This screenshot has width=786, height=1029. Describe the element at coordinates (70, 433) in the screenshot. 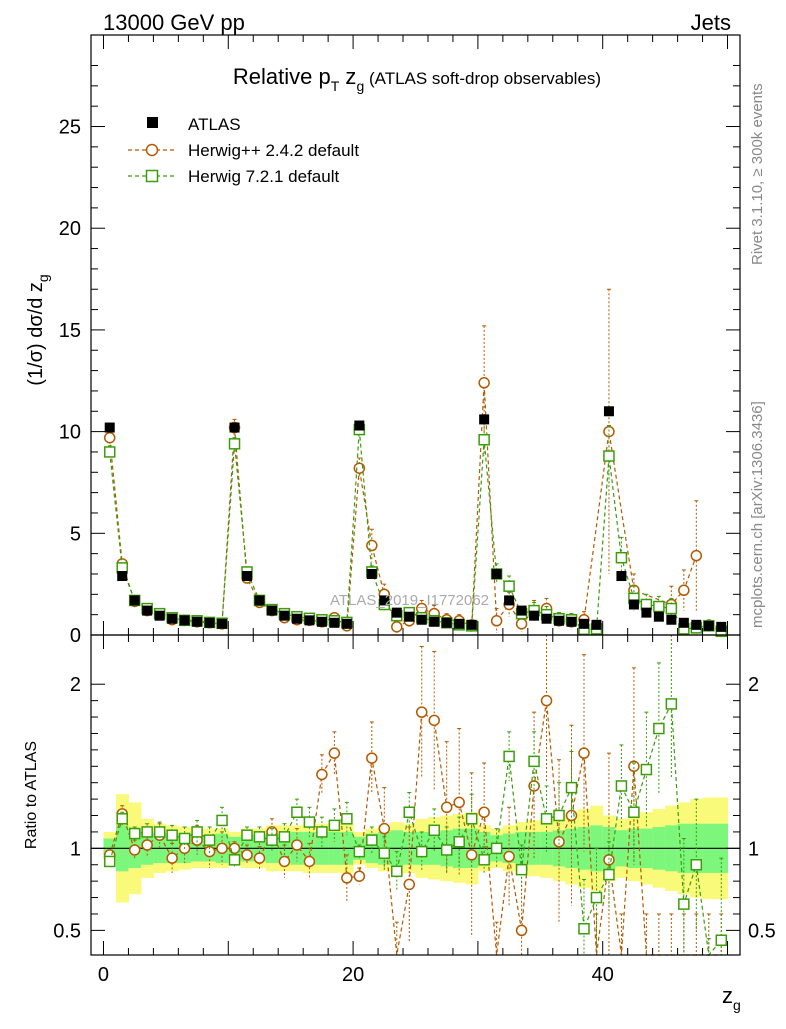

I see `main-ytick-label: 10` at that location.